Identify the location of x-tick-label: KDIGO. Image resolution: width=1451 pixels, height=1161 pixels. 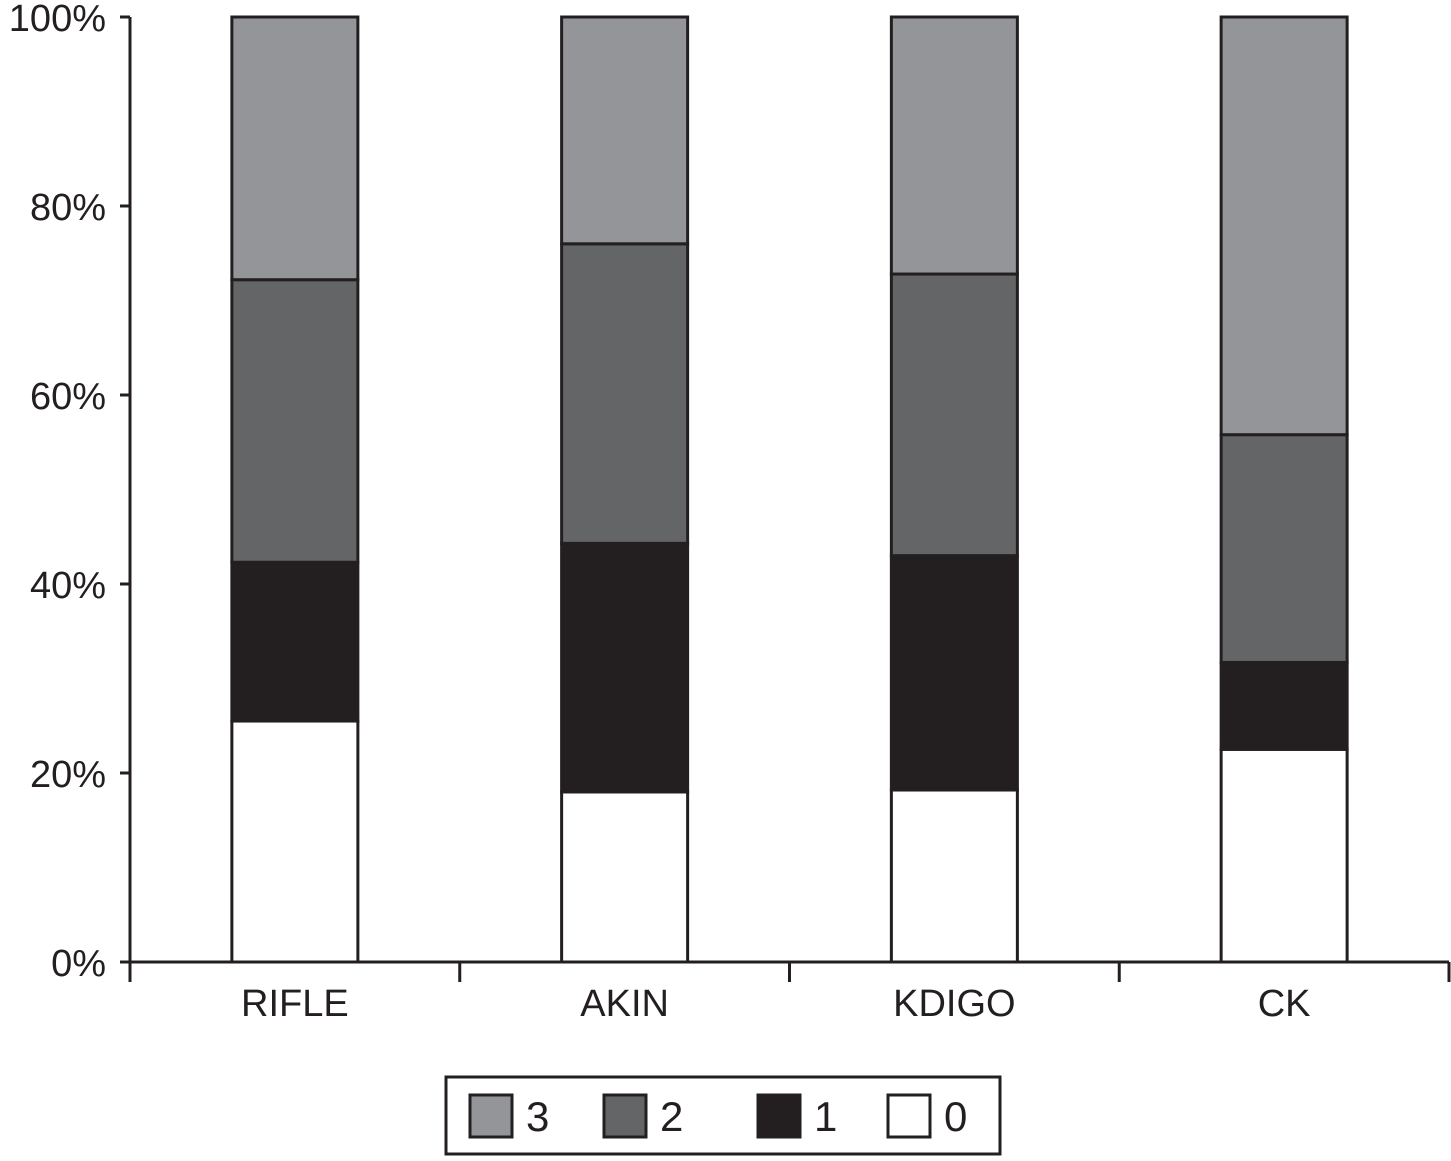
(954, 1004).